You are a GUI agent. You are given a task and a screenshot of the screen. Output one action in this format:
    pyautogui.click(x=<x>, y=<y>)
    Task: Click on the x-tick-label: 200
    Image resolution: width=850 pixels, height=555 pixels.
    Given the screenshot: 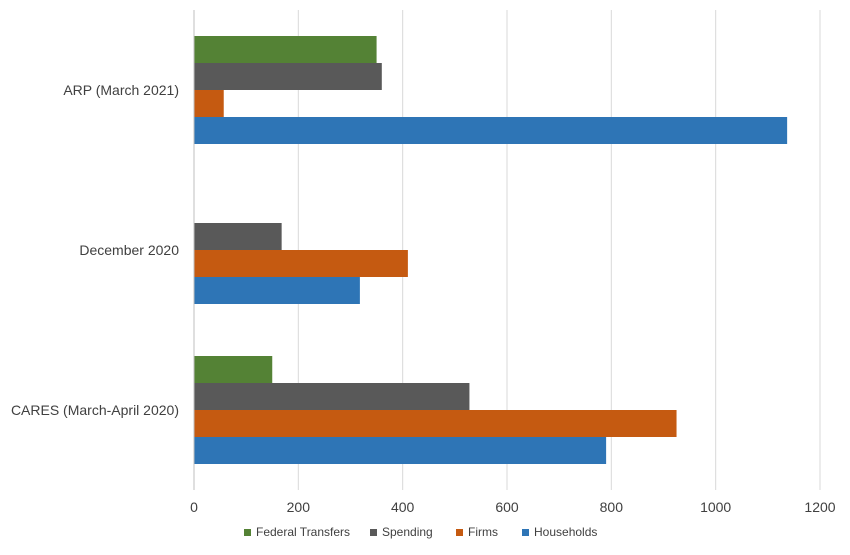 What is the action you would take?
    pyautogui.click(x=299, y=507)
    